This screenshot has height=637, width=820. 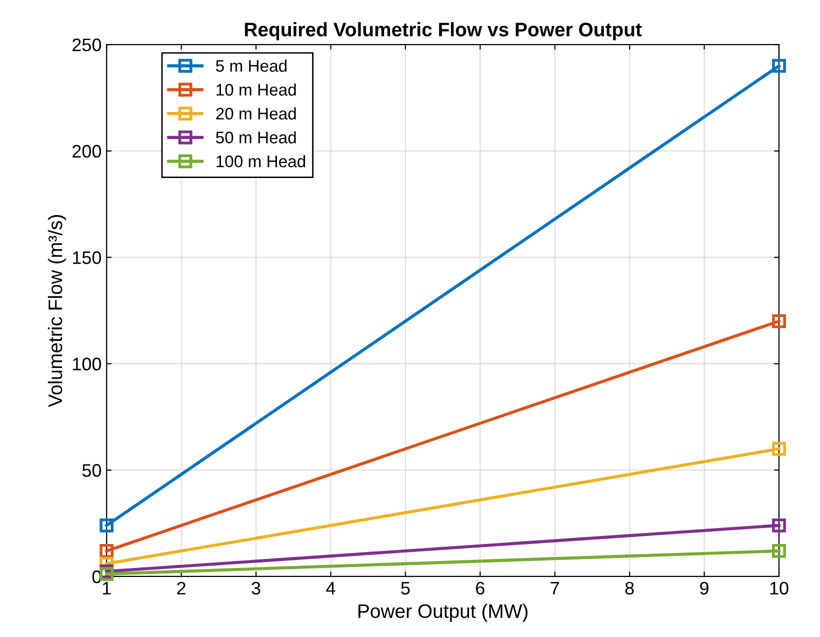 What do you see at coordinates (256, 137) in the screenshot?
I see `legend-label: 50 m Head` at bounding box center [256, 137].